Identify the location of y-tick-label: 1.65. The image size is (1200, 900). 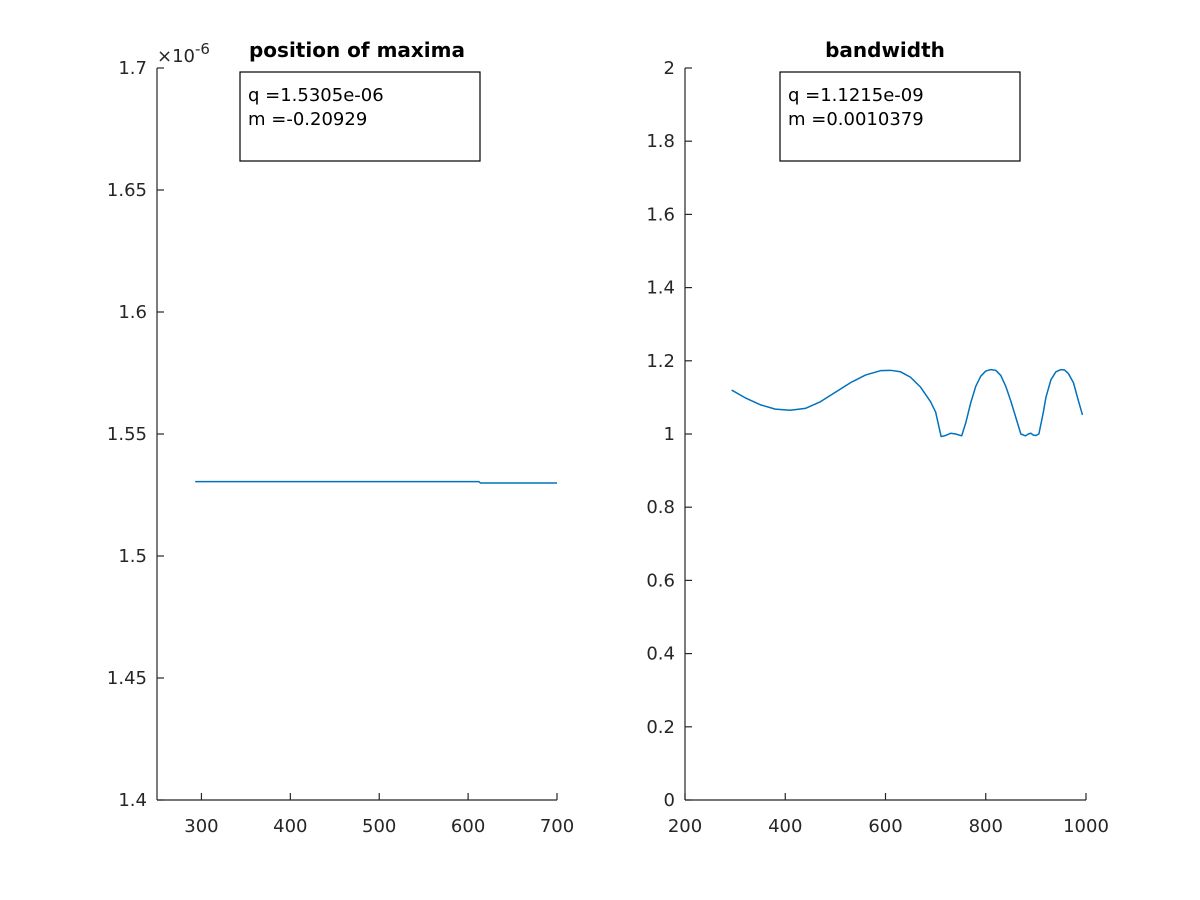
(127, 190).